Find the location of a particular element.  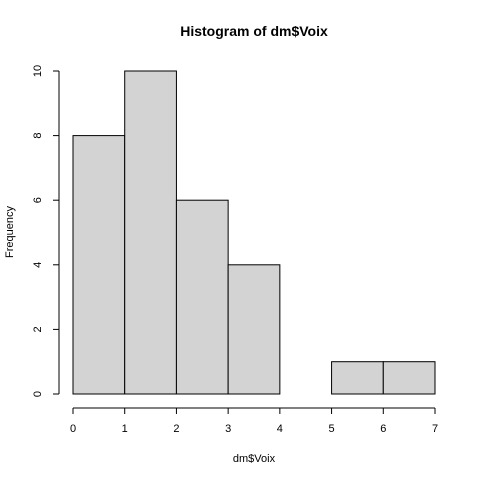

x-tick-label: 4 is located at coordinates (280, 429).